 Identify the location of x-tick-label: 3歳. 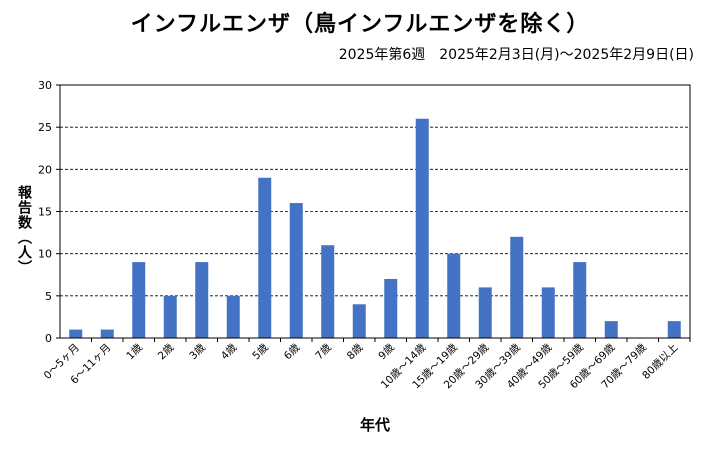
(197, 351).